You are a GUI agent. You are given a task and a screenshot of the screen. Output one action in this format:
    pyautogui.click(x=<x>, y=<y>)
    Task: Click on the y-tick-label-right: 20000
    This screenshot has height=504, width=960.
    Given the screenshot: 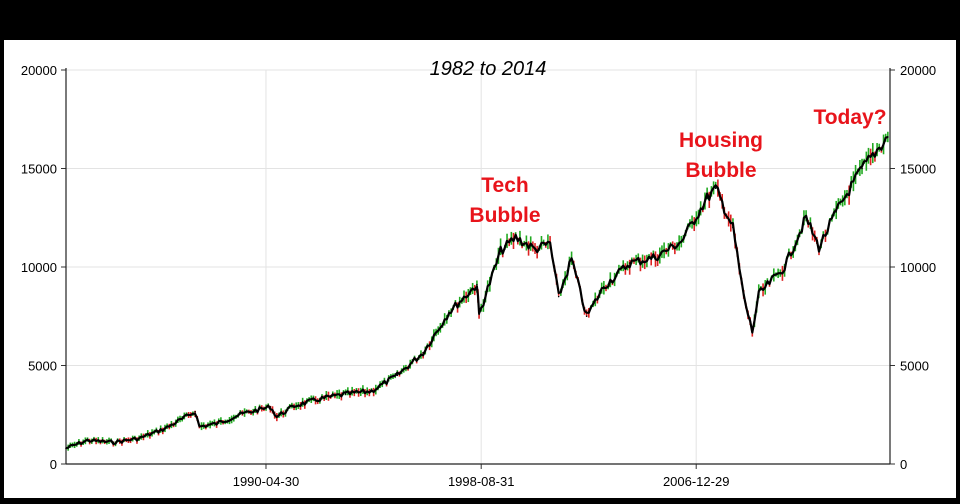 What is the action you would take?
    pyautogui.click(x=918, y=70)
    